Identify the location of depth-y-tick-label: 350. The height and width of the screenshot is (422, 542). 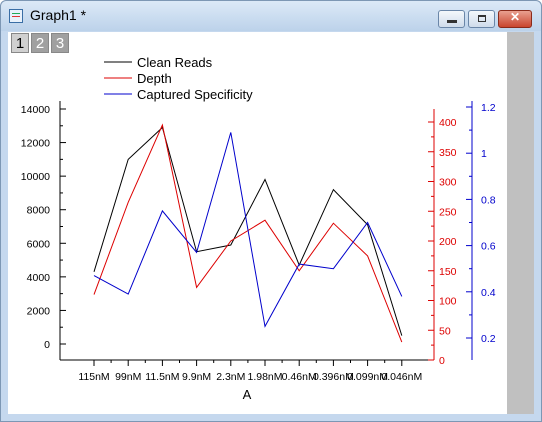
(448, 153).